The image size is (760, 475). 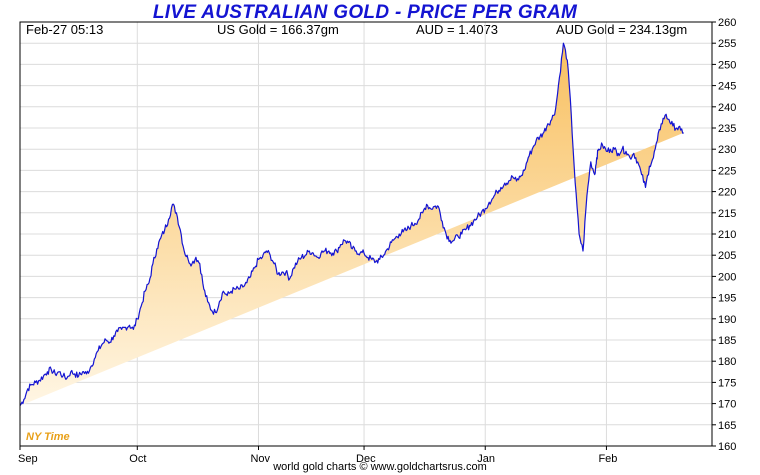 I want to click on y-tick-label: 170, so click(x=727, y=405).